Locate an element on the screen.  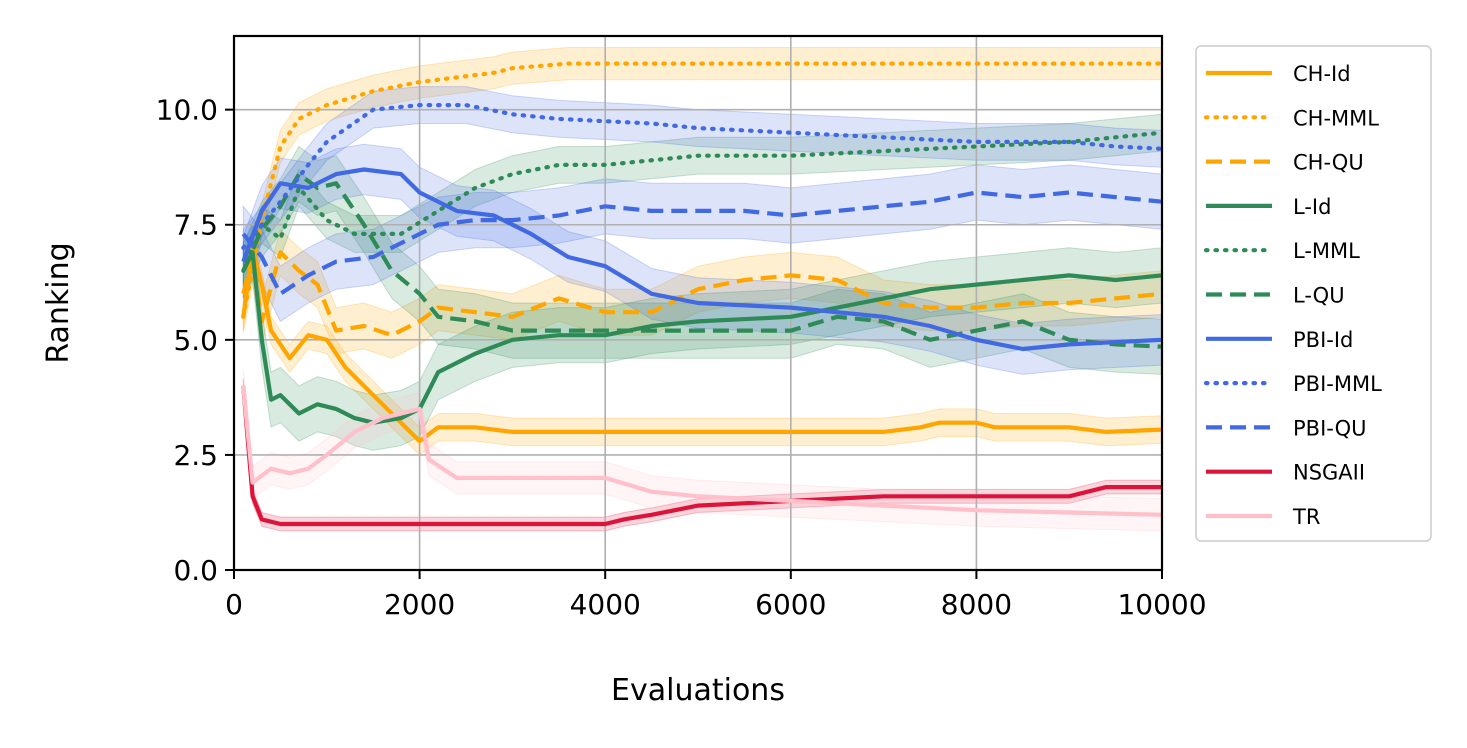
series-line-l-qu is located at coordinates (702, 260).